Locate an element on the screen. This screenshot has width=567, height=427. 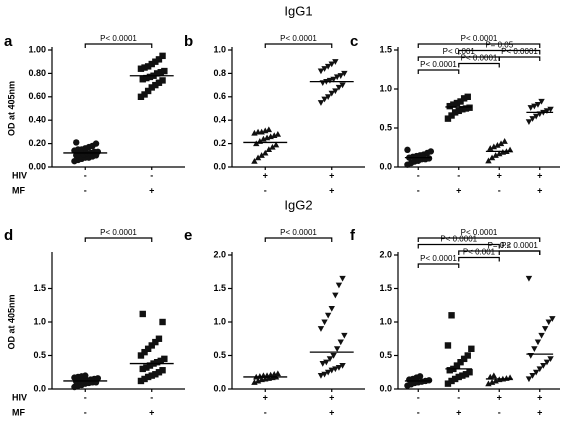
y-tick-label: 0.80 is located at coordinates (37, 73).